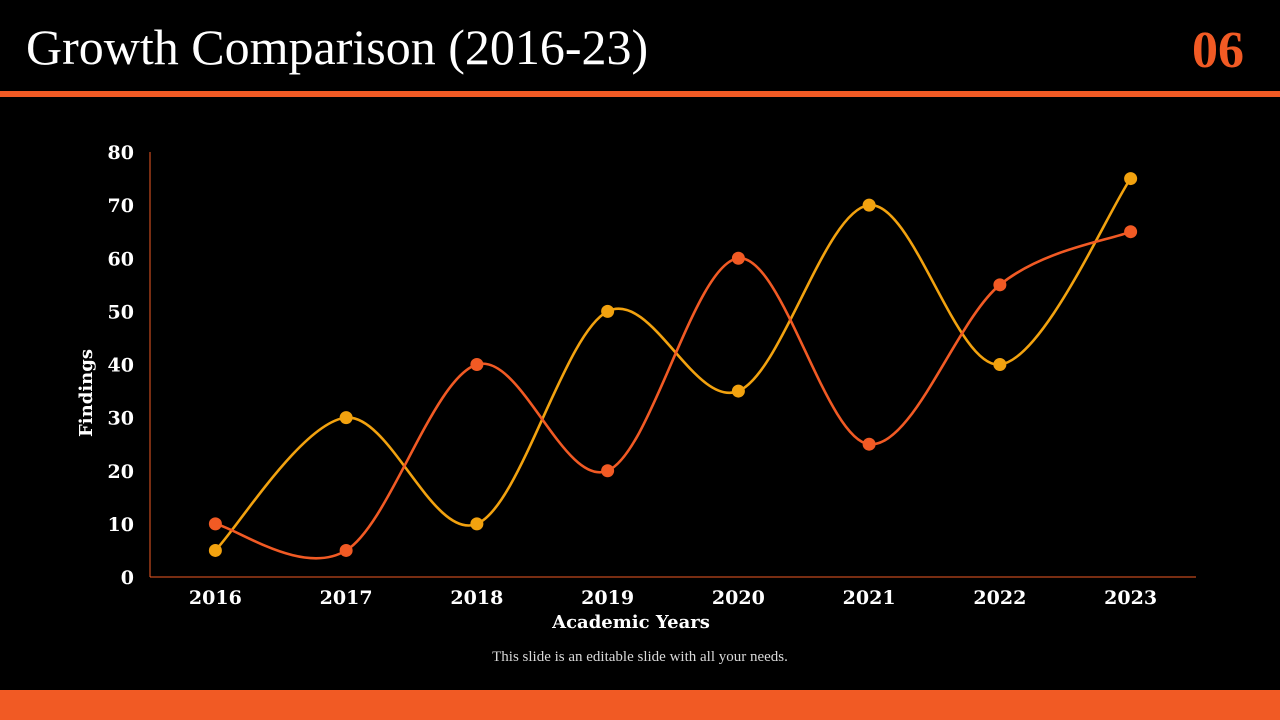  Describe the element at coordinates (121, 259) in the screenshot. I see `y-tick-label: 60` at that location.